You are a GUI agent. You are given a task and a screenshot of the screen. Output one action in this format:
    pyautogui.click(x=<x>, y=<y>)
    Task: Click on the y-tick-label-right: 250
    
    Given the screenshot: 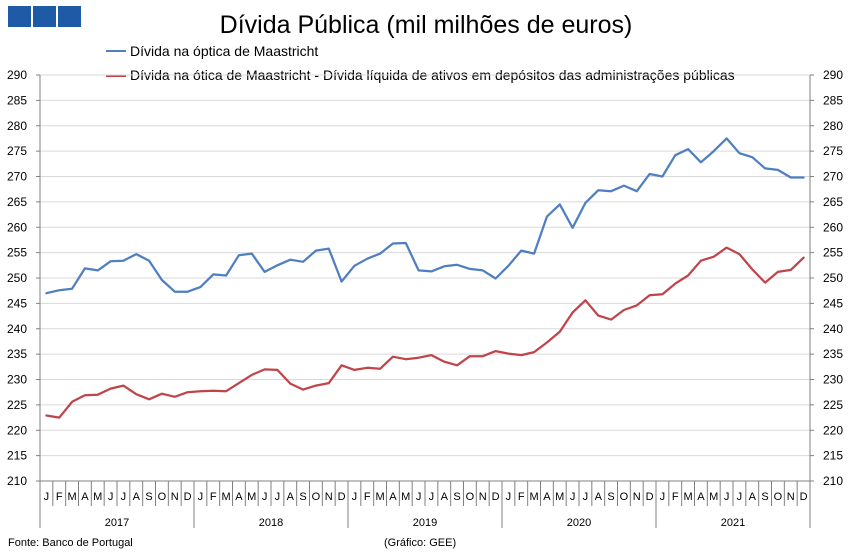 What is the action you would take?
    pyautogui.click(x=833, y=278)
    